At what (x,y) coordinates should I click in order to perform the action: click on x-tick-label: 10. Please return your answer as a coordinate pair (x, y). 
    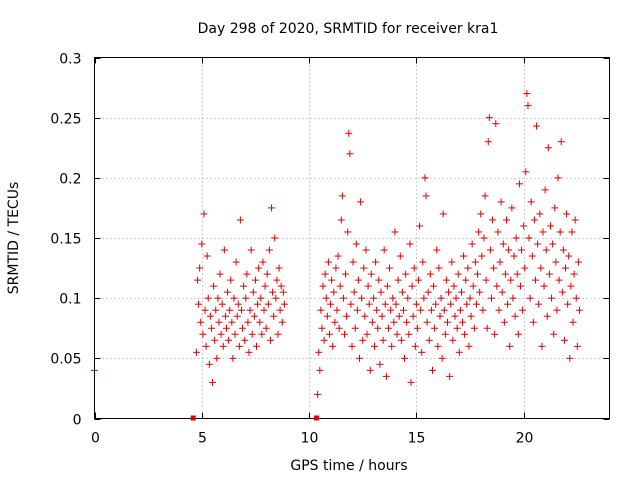
    Looking at the image, I should click on (310, 439).